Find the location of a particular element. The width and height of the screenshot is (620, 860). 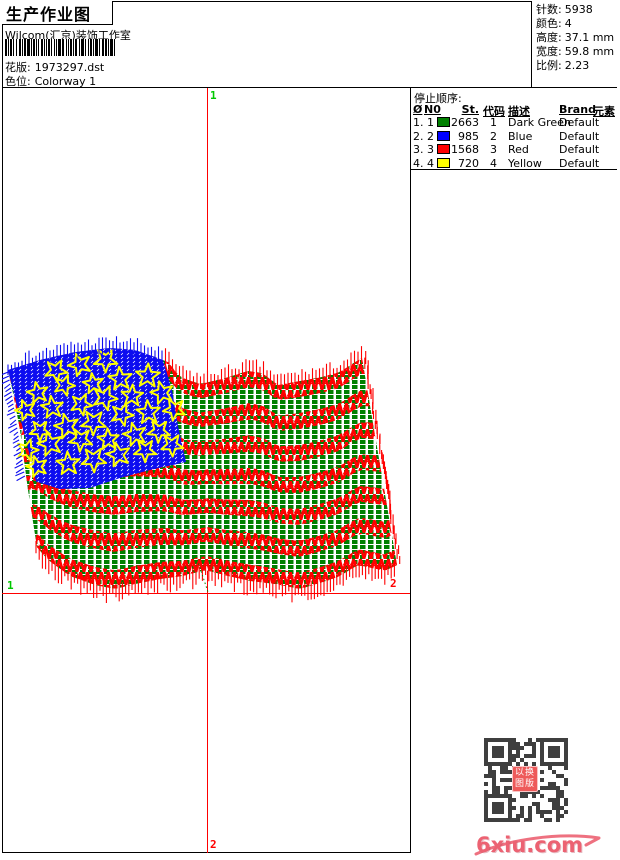

col-number: Ø is located at coordinates (418, 109).